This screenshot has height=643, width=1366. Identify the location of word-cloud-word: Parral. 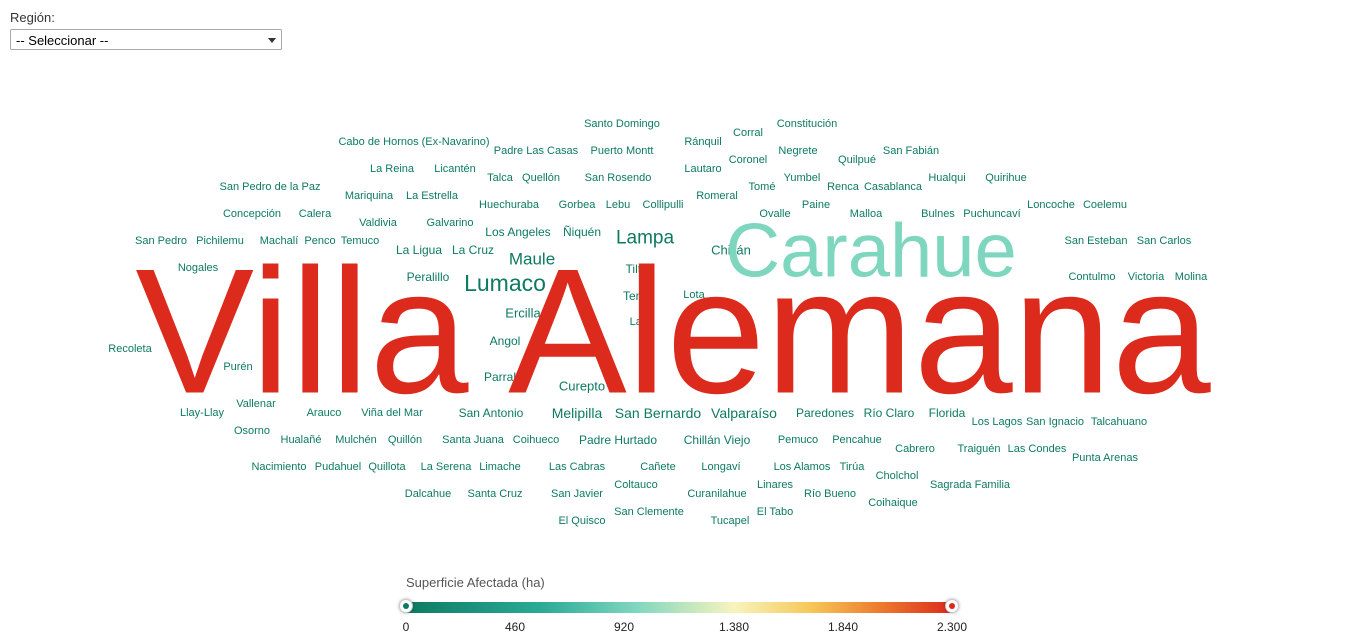
(500, 377).